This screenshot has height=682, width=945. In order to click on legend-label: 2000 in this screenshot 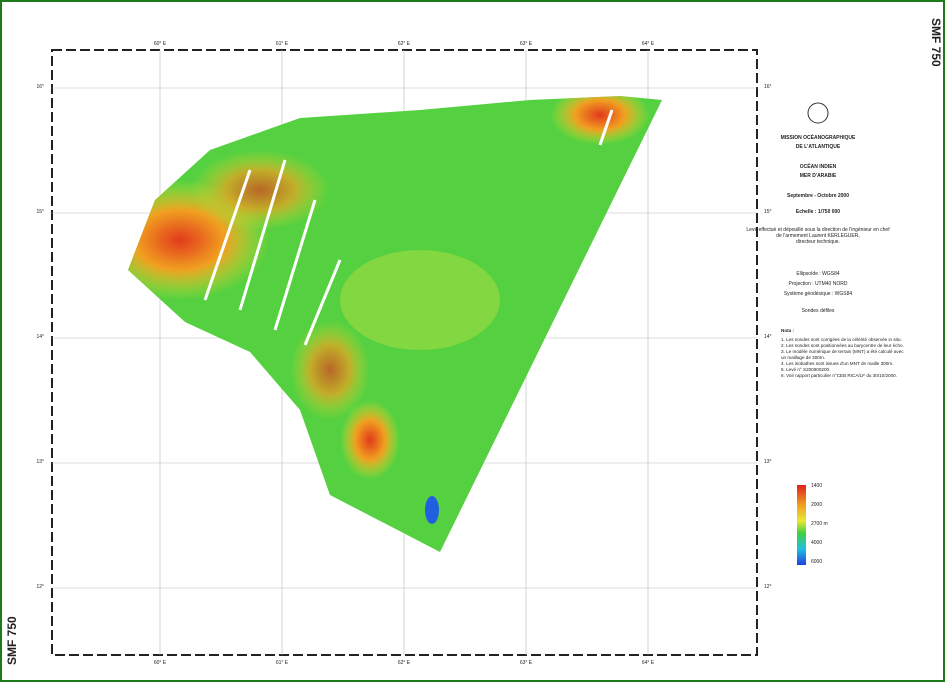, I will do `click(816, 505)`.